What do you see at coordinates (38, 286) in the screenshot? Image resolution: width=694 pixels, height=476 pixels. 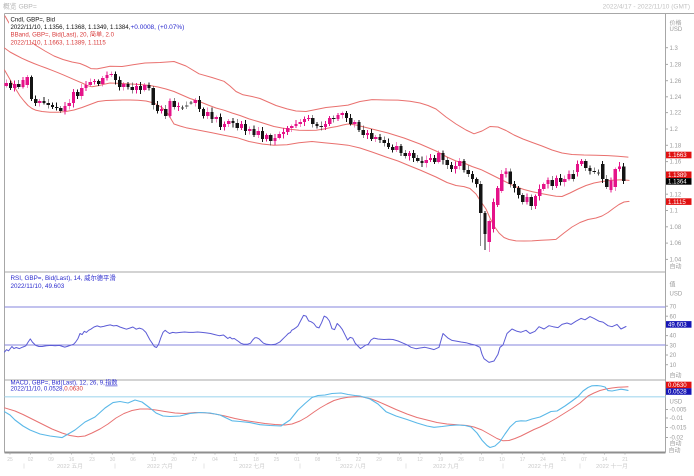 I see `svg-text: 2022/11/10, 49.603` at bounding box center [38, 286].